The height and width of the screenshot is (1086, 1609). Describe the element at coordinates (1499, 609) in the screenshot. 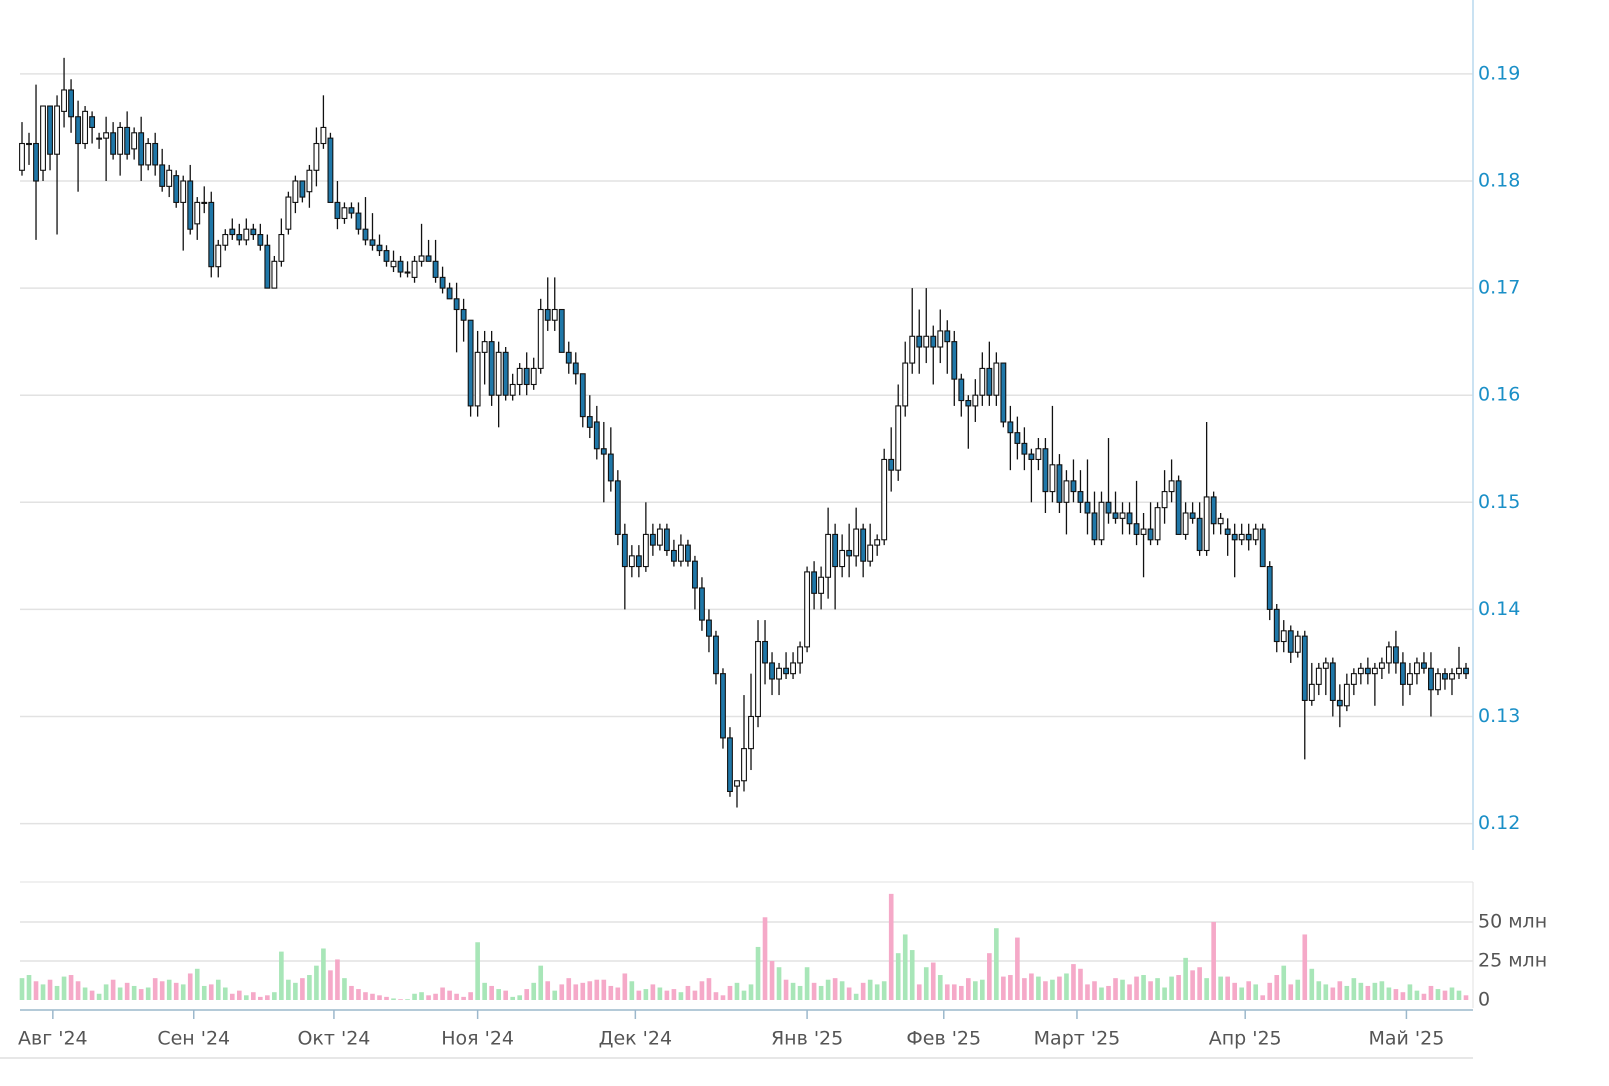

I see `y-tick-label: 0.14` at that location.